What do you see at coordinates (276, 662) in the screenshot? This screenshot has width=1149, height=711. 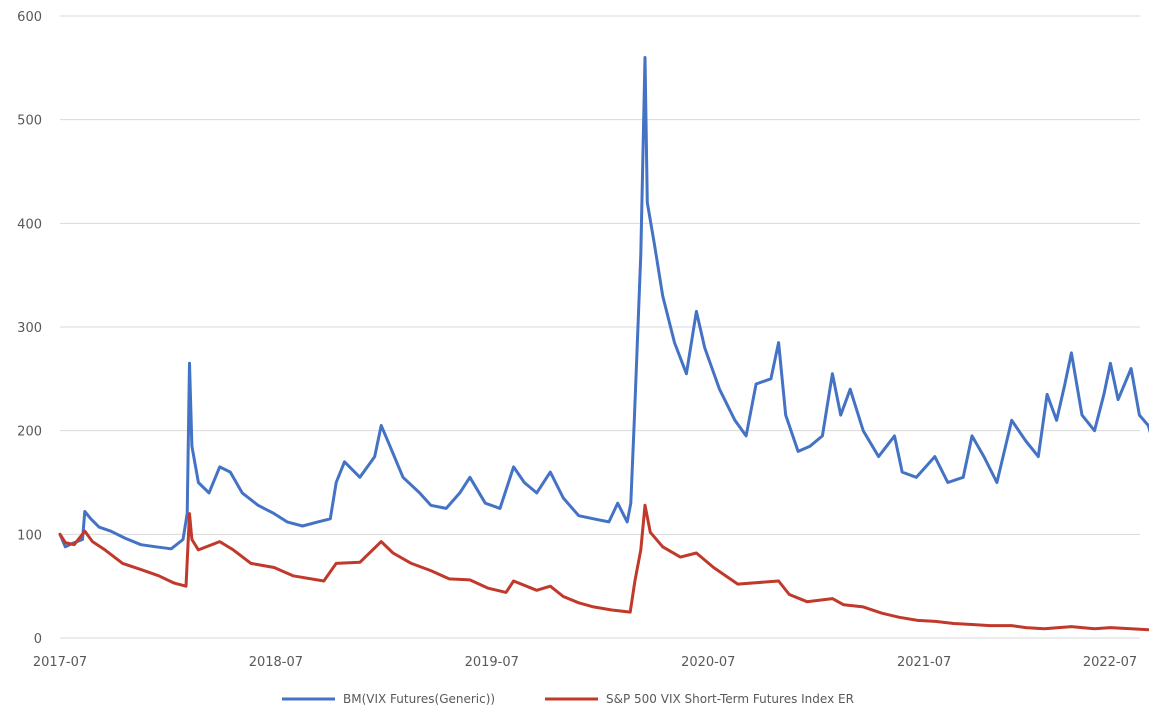 I see `x-tick-label: 2018-07` at bounding box center [276, 662].